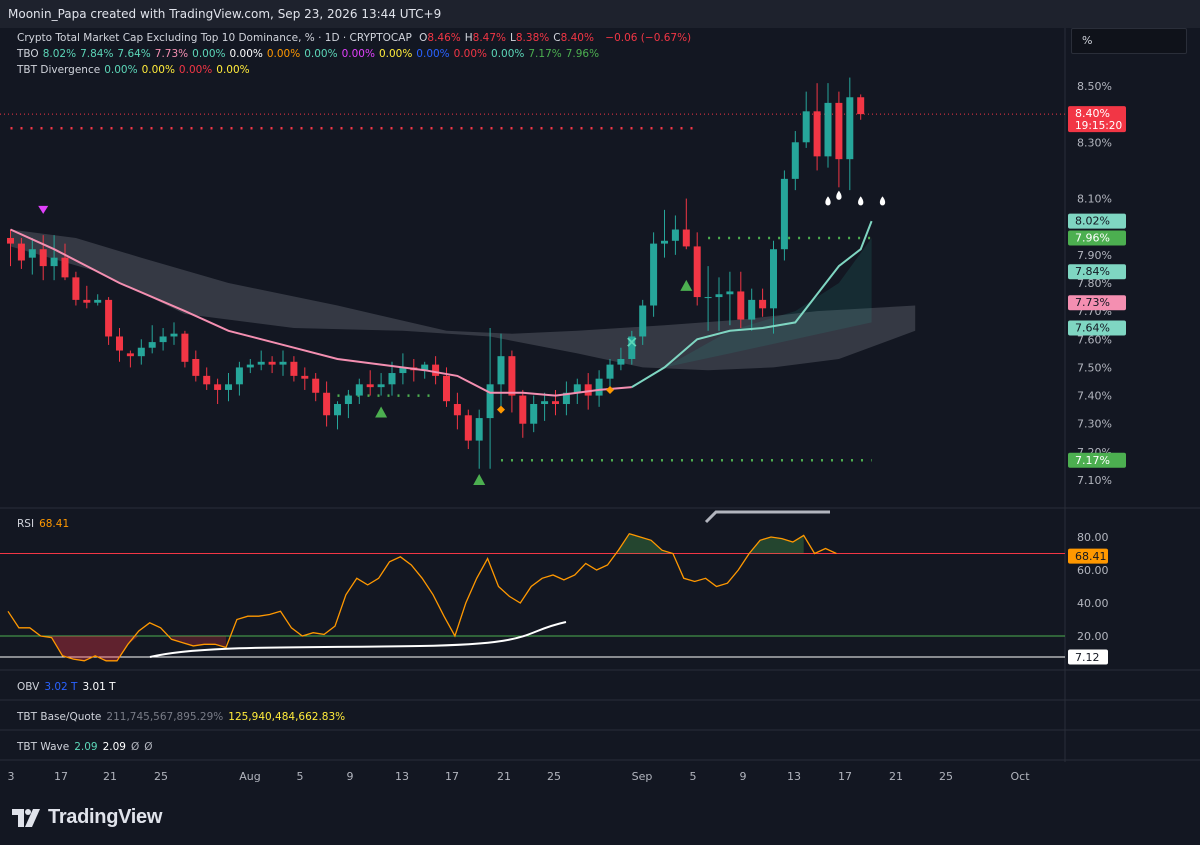  I want to click on ohlc-value-l: 8.38%, so click(532, 38).